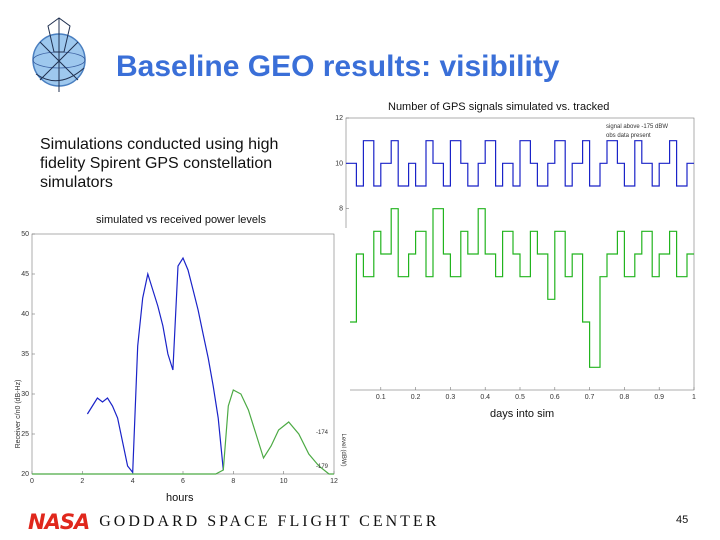  Describe the element at coordinates (341, 209) in the screenshot. I see `y-tick-label: 8` at that location.